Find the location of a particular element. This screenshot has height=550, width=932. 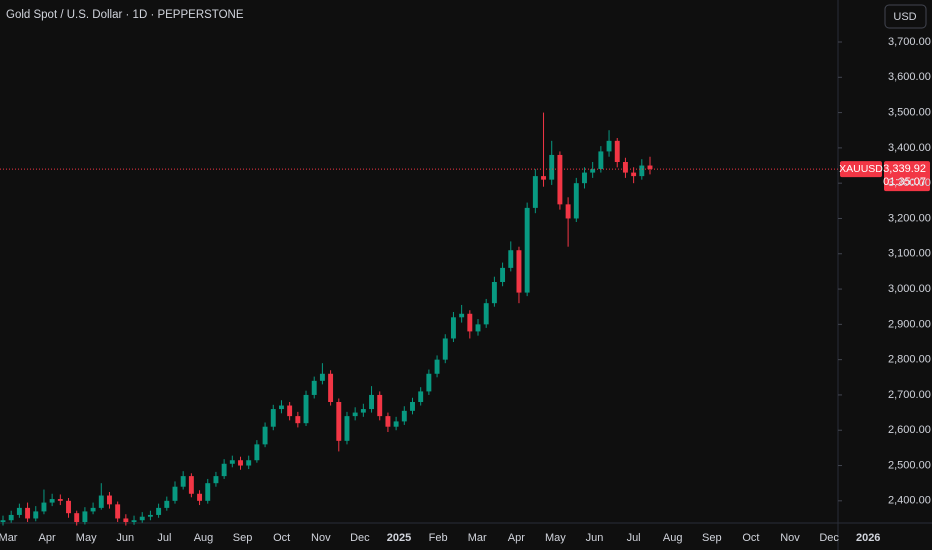

last-price-label: 3,339.92 is located at coordinates (904, 169).